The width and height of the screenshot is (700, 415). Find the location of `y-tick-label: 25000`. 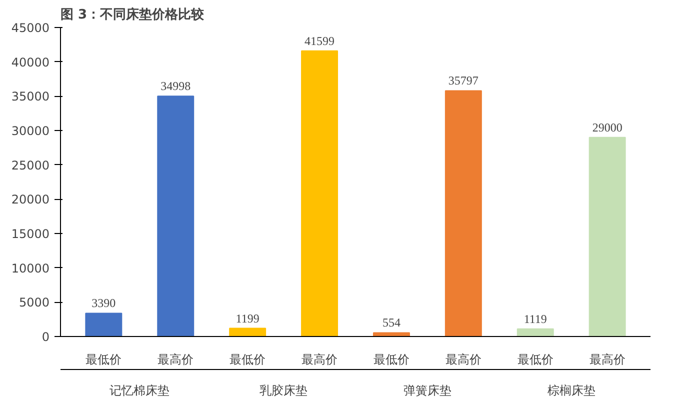

y-tick-label: 25000 is located at coordinates (30, 165).